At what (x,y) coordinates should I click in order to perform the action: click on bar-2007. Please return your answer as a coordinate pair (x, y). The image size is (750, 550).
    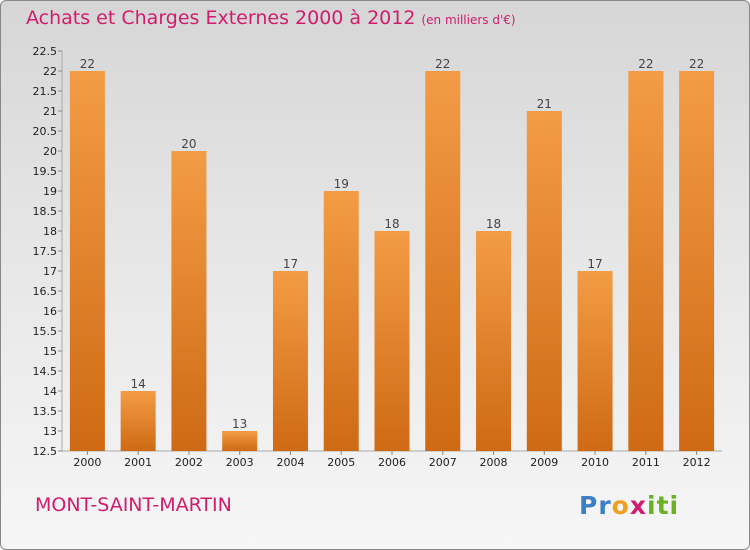
    Looking at the image, I should click on (443, 261).